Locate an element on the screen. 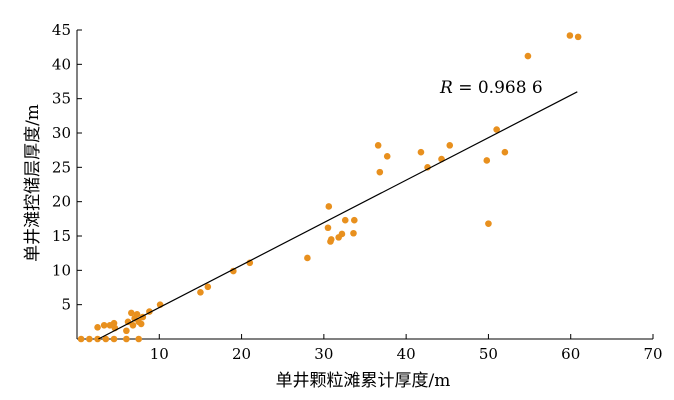  x-tick-label: 50 is located at coordinates (488, 354).